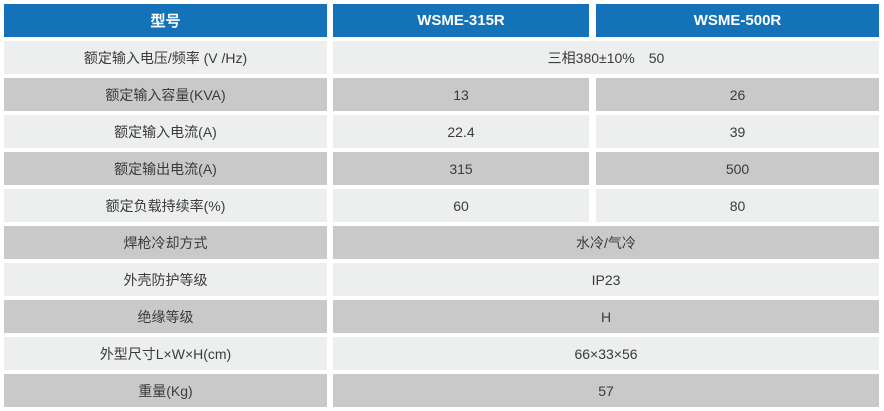 The height and width of the screenshot is (411, 884). I want to click on row-label: 绝缘等级, so click(165, 316).